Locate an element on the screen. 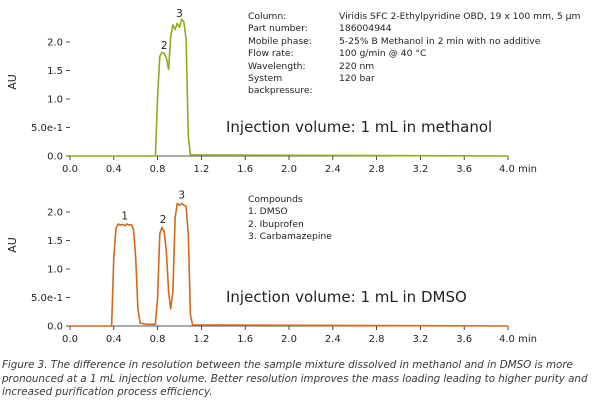 Image resolution: width=600 pixels, height=416 pixels. condition-row: Flow rate: 100 g/min @ 40 °C is located at coordinates (414, 54).